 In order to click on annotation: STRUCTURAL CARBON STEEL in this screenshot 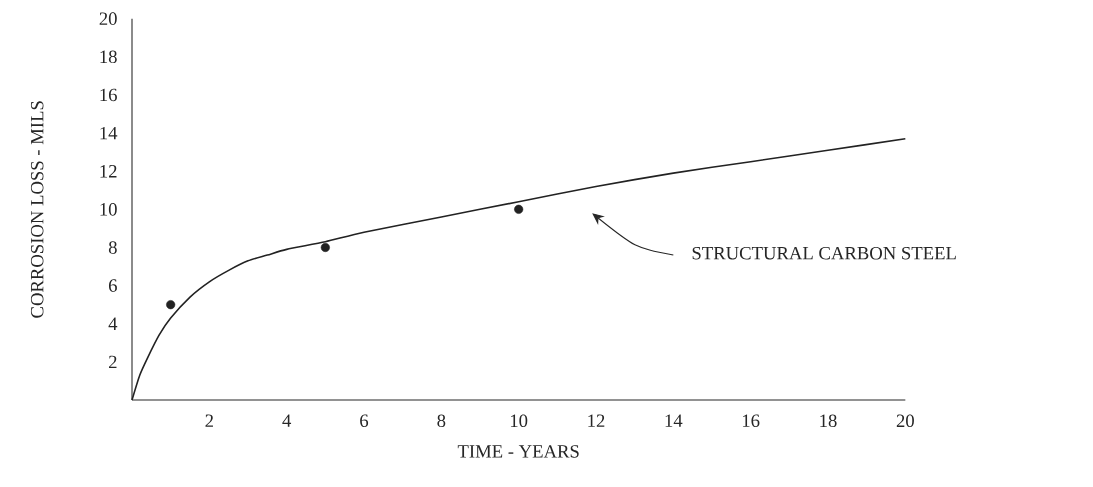, I will do `click(824, 253)`.